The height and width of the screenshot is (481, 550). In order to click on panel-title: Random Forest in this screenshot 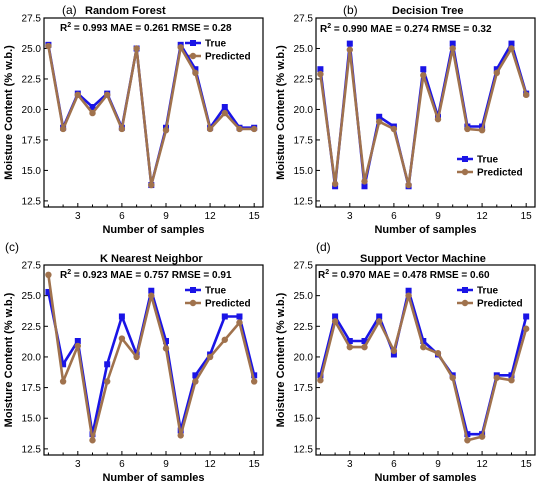, I will do `click(125, 11)`.